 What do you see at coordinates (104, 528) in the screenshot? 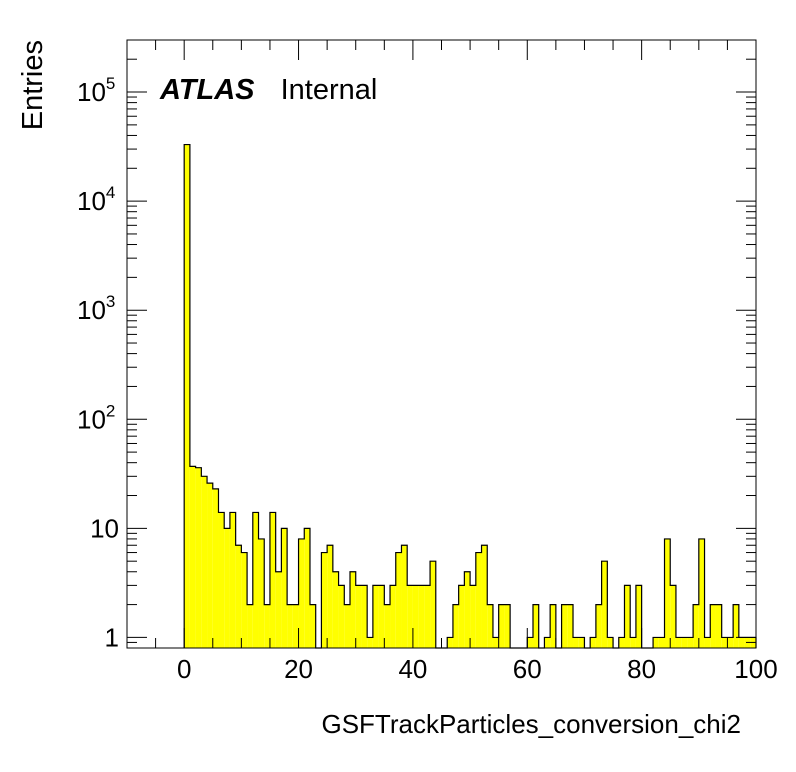
I see `y-tick-label: 10` at bounding box center [104, 528].